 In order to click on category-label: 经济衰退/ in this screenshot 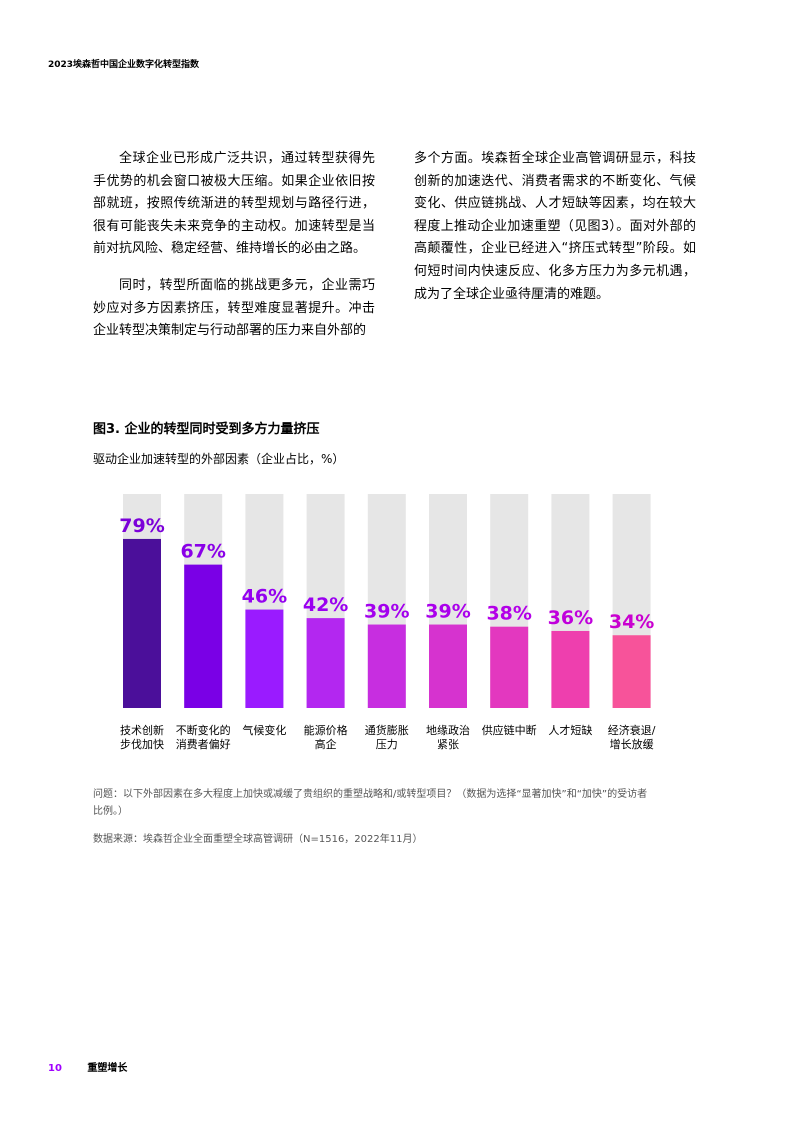, I will do `click(632, 730)`.